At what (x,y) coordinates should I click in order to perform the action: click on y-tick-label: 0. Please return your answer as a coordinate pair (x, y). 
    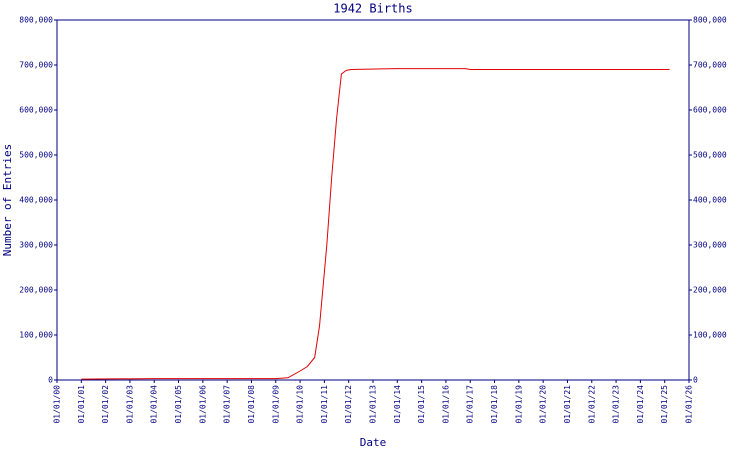
    Looking at the image, I should click on (50, 380).